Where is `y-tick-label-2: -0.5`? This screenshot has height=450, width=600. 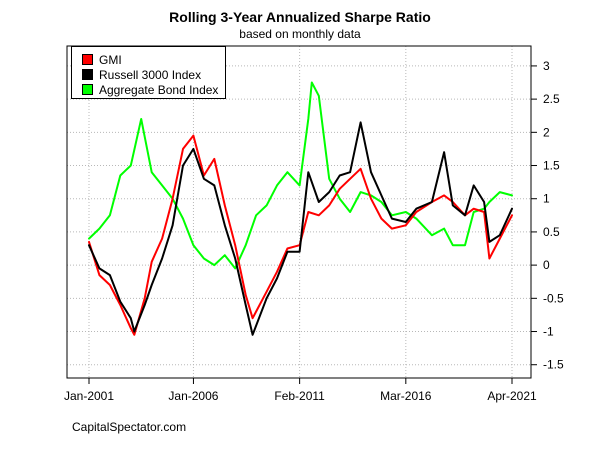 y-tick-label-2: -0.5 is located at coordinates (553, 298).